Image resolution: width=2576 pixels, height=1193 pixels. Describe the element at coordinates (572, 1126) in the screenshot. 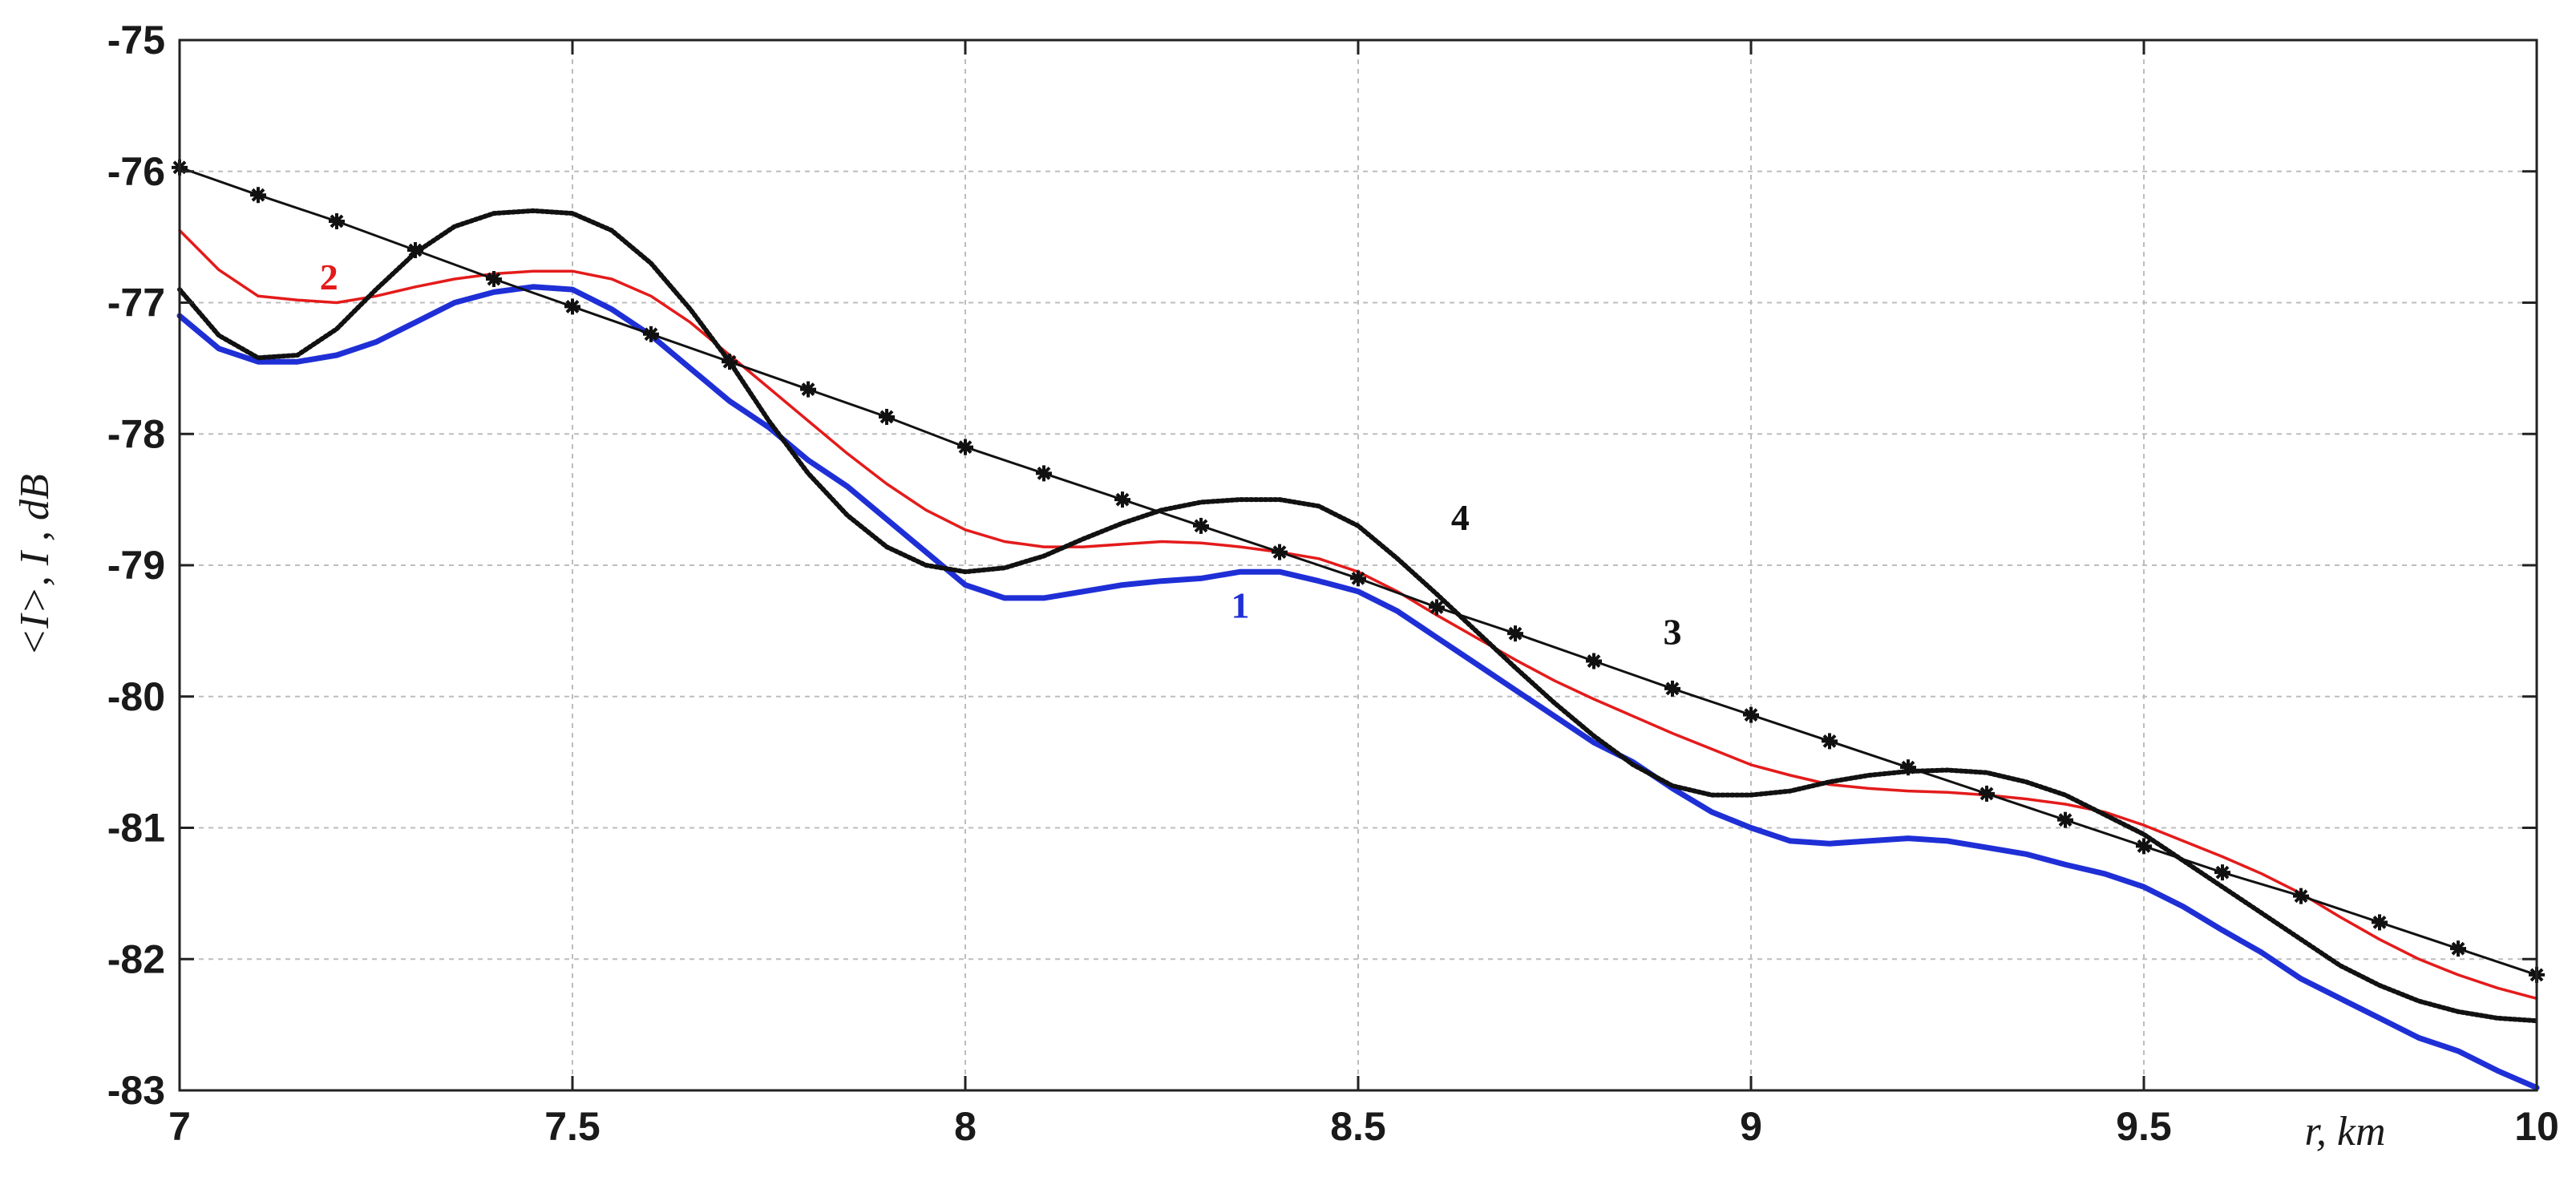

I see `x-tick-label: 7.5` at that location.